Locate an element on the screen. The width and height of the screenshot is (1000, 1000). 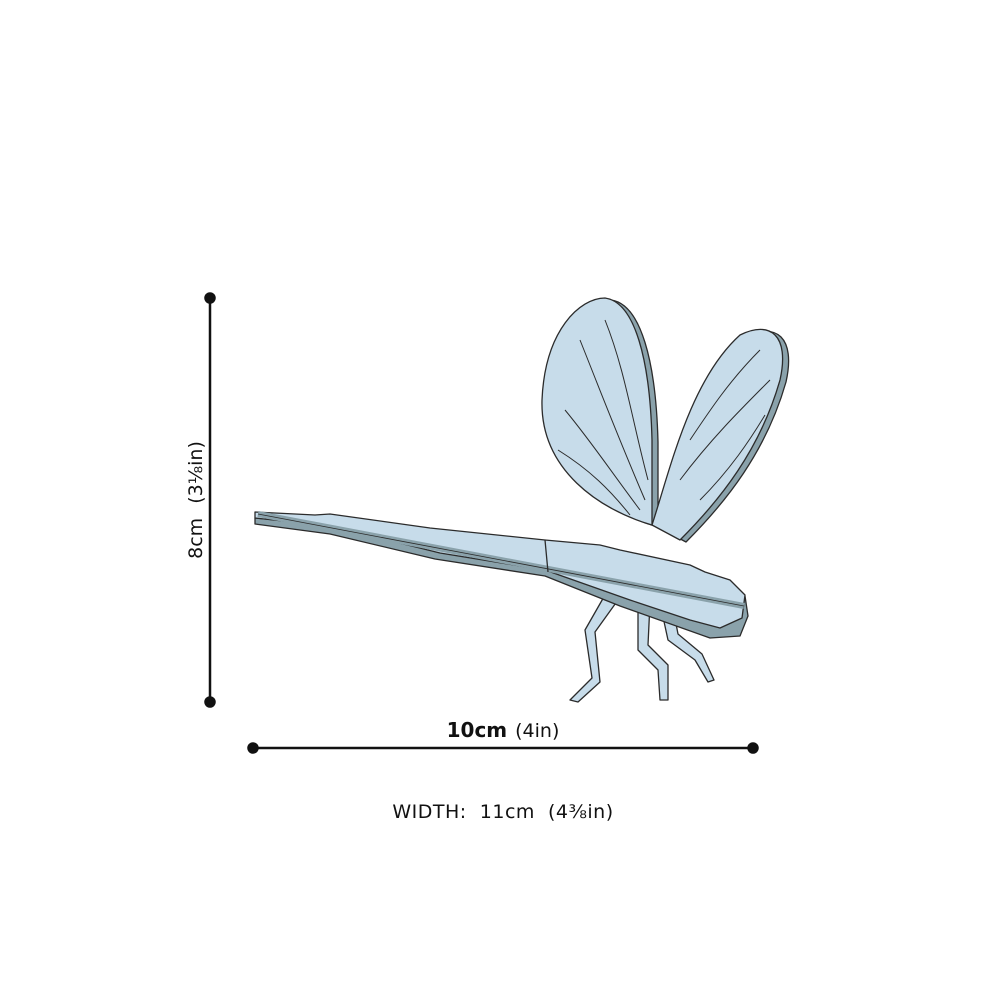
height-value: 8cm is located at coordinates (196, 538).